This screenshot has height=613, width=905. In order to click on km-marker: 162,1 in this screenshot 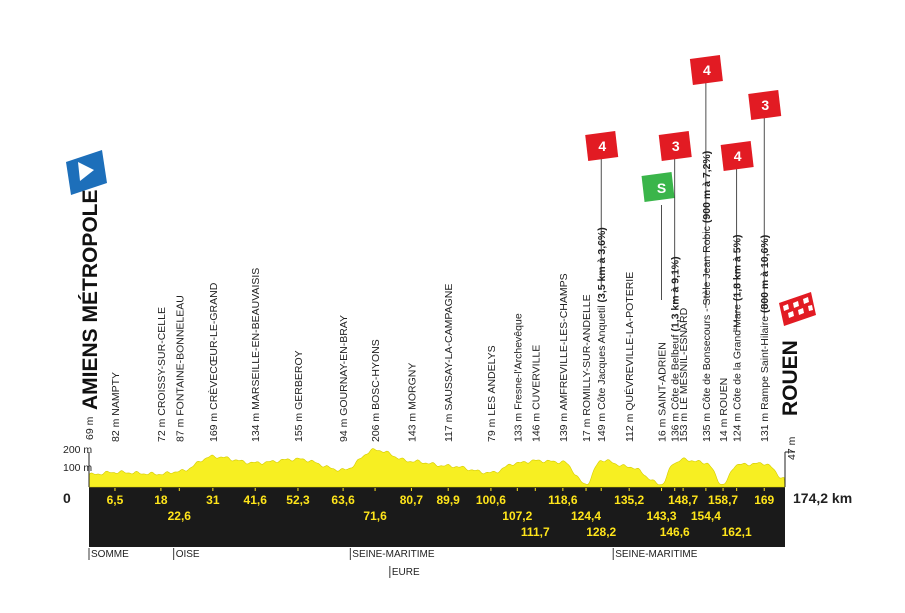, I will do `click(737, 532)`.